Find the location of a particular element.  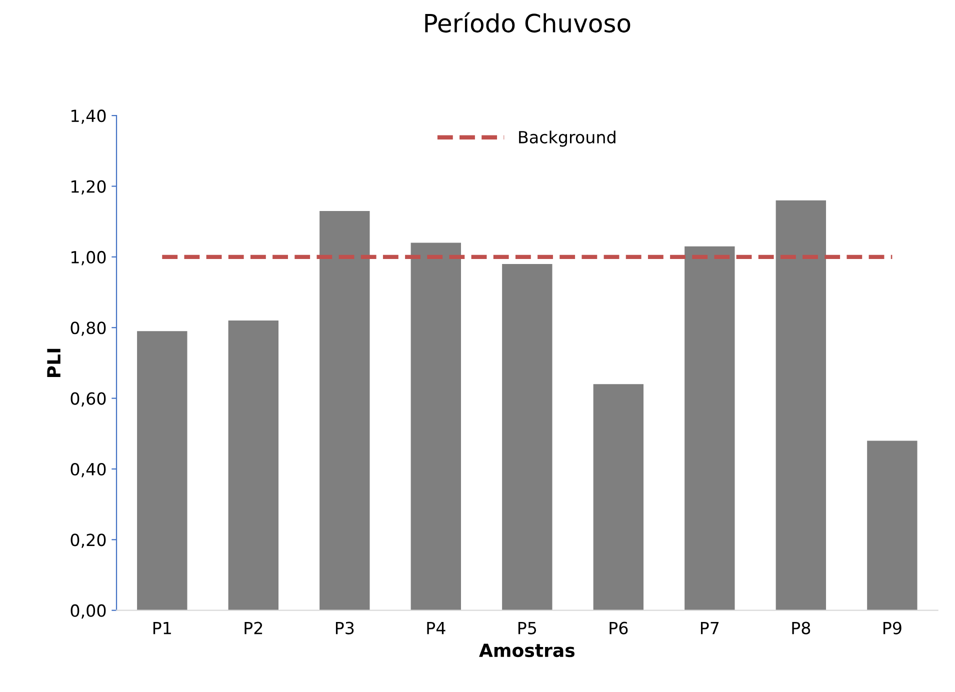

x-tick-label: P6 is located at coordinates (619, 628).